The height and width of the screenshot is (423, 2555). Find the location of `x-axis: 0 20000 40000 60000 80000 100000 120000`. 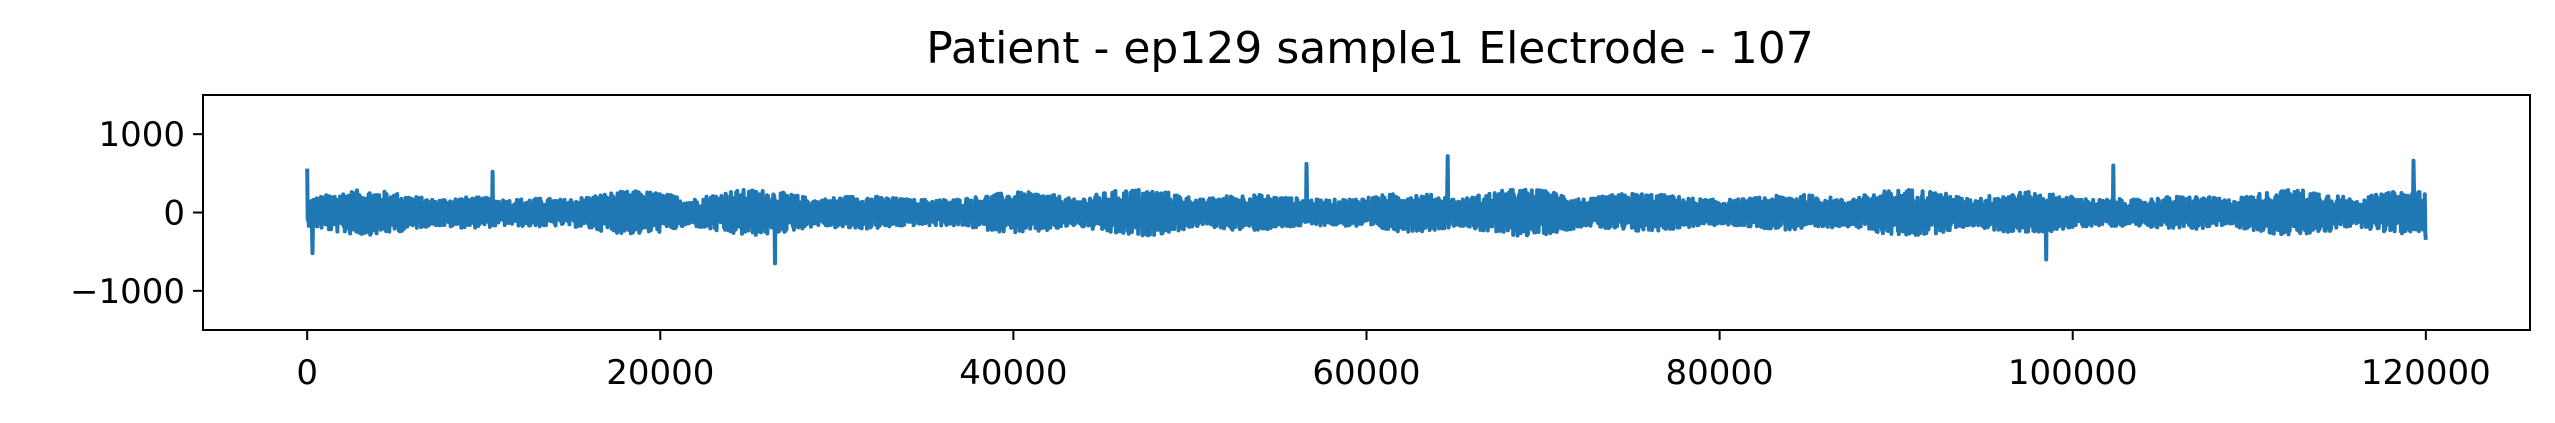

x-axis: 0 20000 40000 60000 80000 100000 120000 is located at coordinates (1393, 361).